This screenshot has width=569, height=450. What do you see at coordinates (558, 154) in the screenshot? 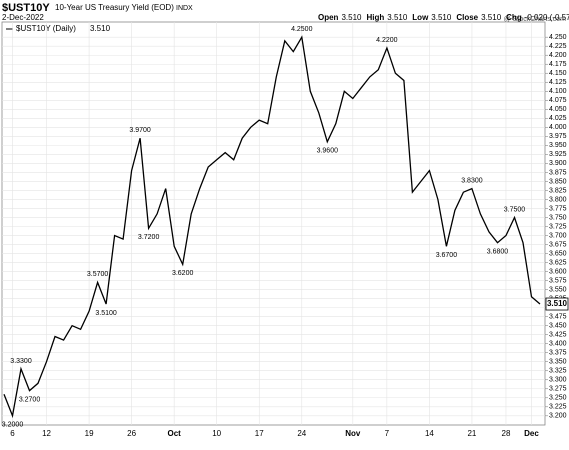
I see `y-tick-label: 3.925` at bounding box center [558, 154].